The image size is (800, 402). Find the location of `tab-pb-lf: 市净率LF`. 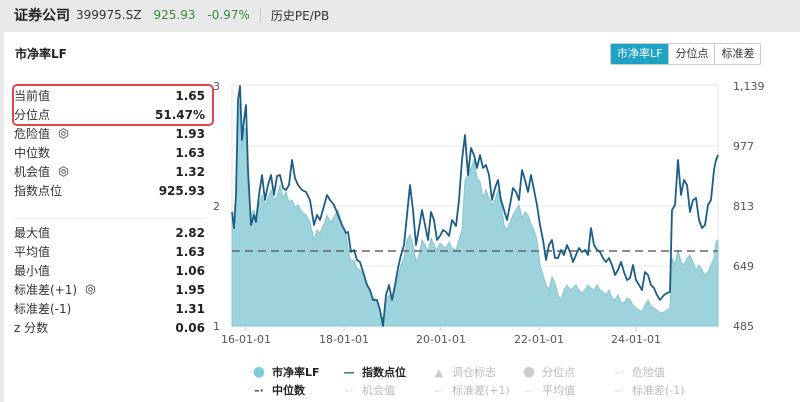

tab-pb-lf: 市净率LF is located at coordinates (640, 54).